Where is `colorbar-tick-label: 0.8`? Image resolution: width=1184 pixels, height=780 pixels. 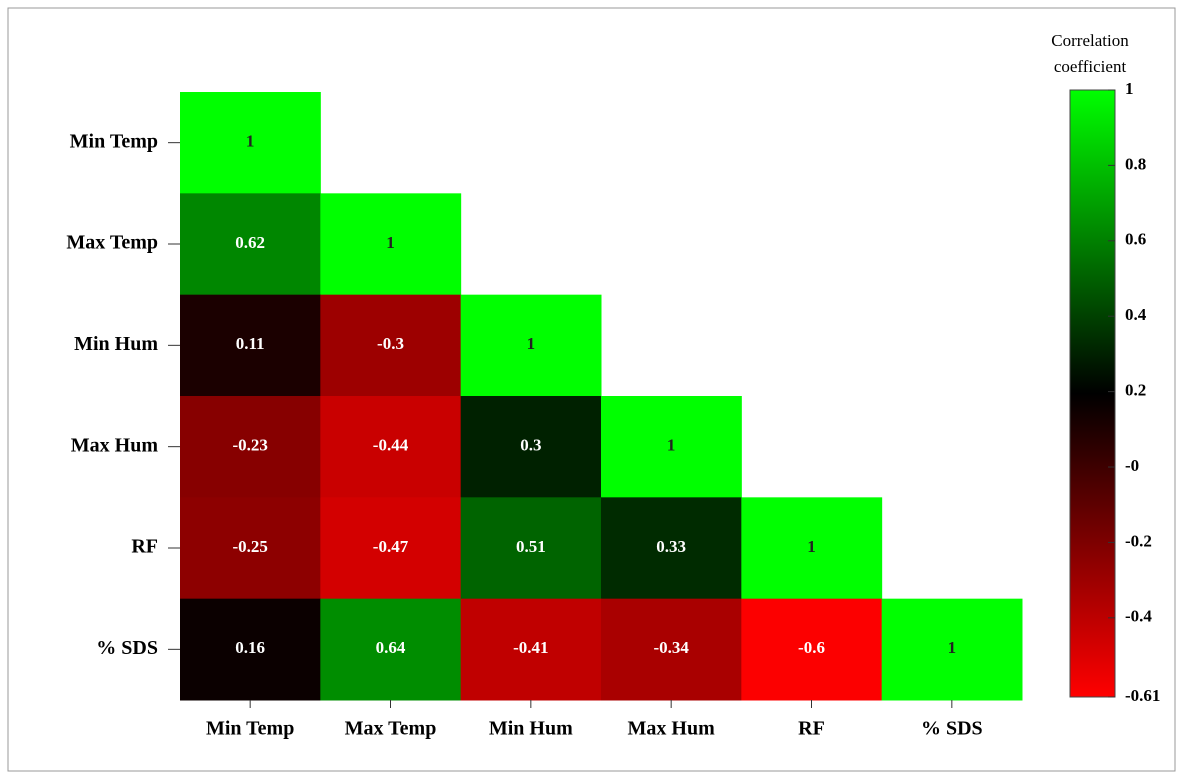 colorbar-tick-label: 0.8 is located at coordinates (1135, 163).